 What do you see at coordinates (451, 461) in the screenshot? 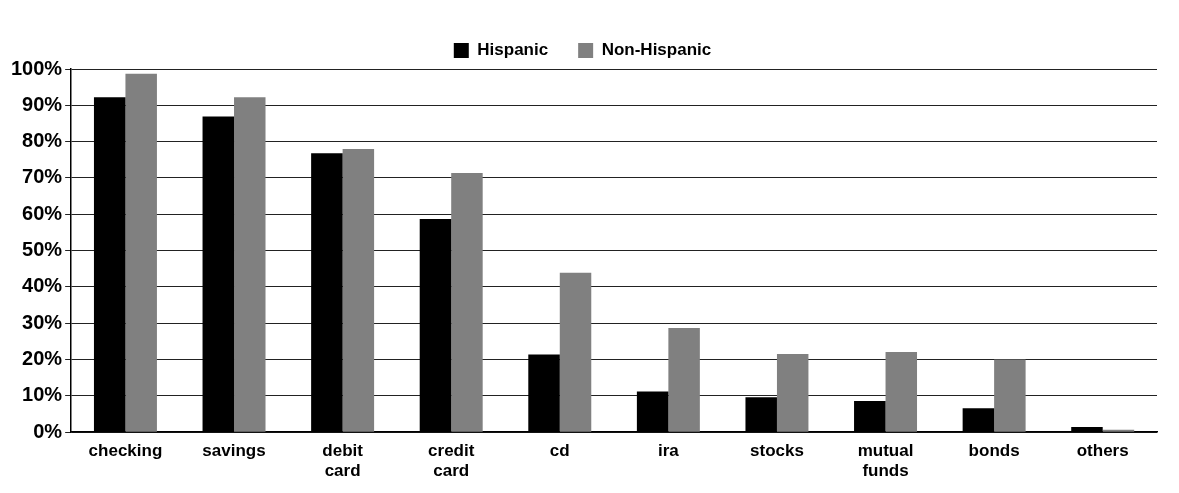
I see `x-tick-label: credit card` at bounding box center [451, 461].